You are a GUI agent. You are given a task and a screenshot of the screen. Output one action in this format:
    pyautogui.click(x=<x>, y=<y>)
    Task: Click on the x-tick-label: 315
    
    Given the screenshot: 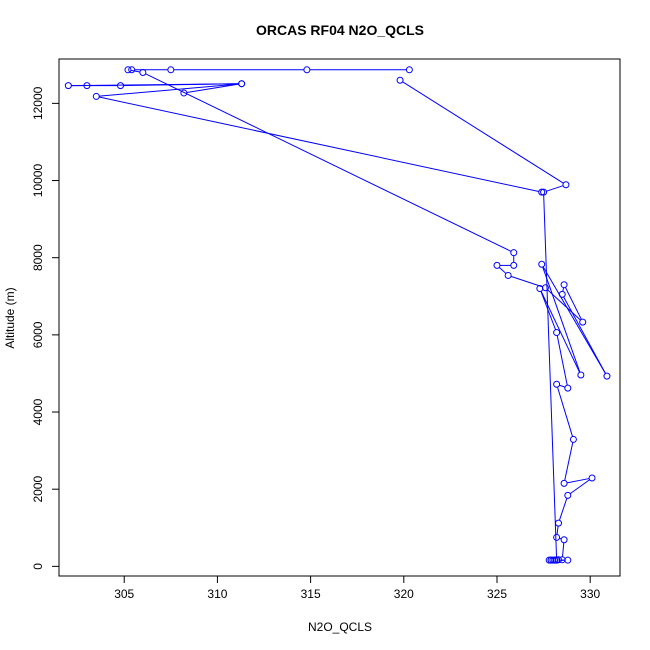 What is the action you would take?
    pyautogui.click(x=311, y=594)
    